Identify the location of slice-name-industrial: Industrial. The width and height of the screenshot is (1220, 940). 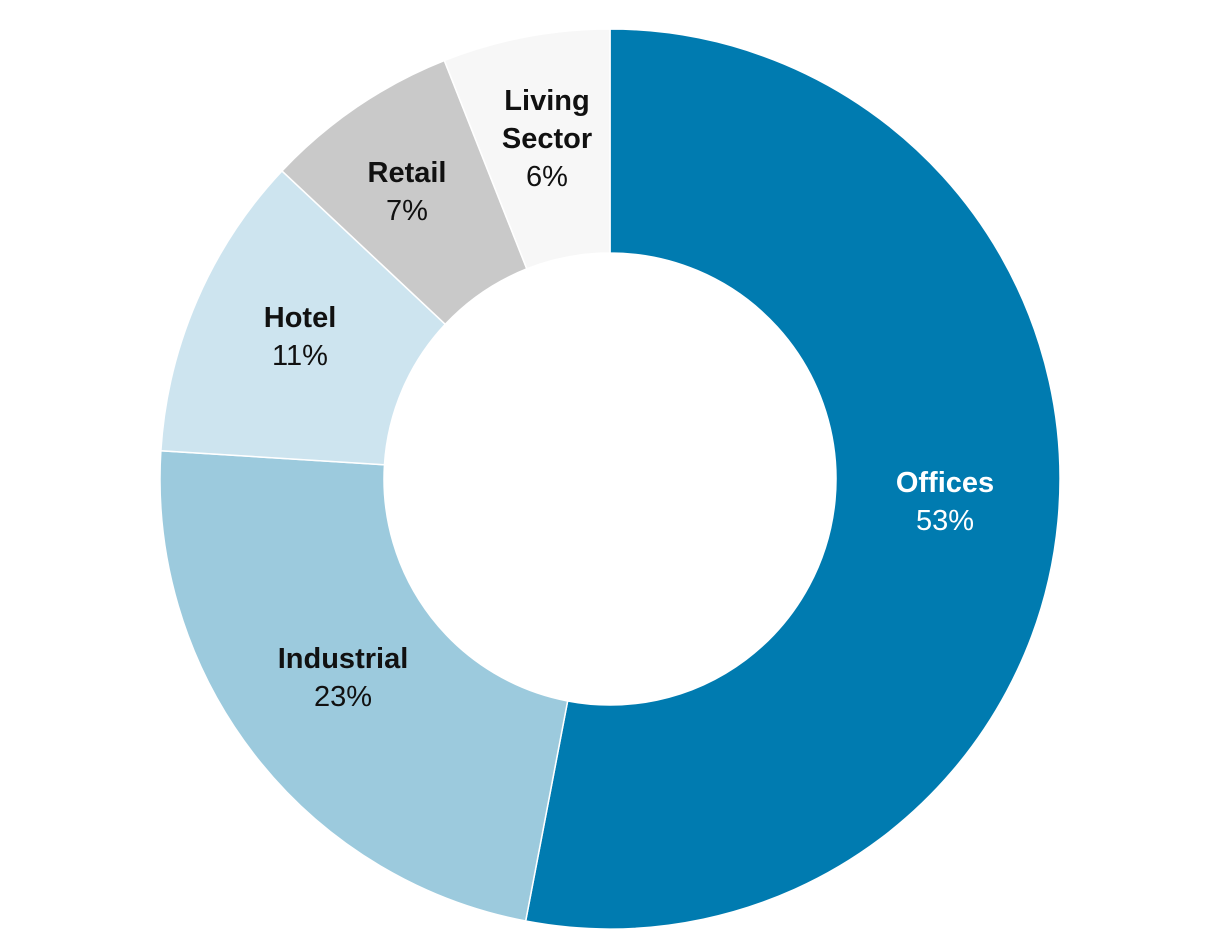
(343, 659).